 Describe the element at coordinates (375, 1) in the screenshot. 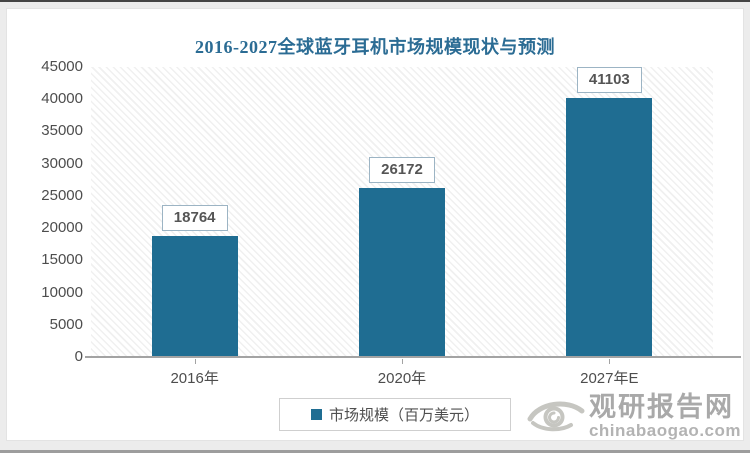

I see `screen-edge-top` at that location.